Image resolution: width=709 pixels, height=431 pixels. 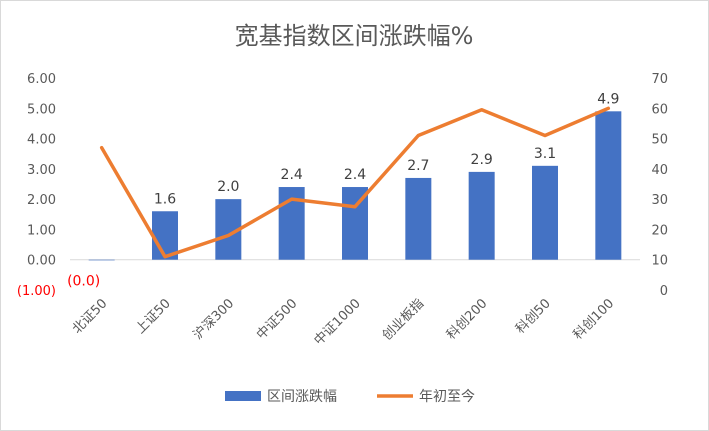 I want to click on right-axis-tick-label: 0, so click(x=664, y=291).